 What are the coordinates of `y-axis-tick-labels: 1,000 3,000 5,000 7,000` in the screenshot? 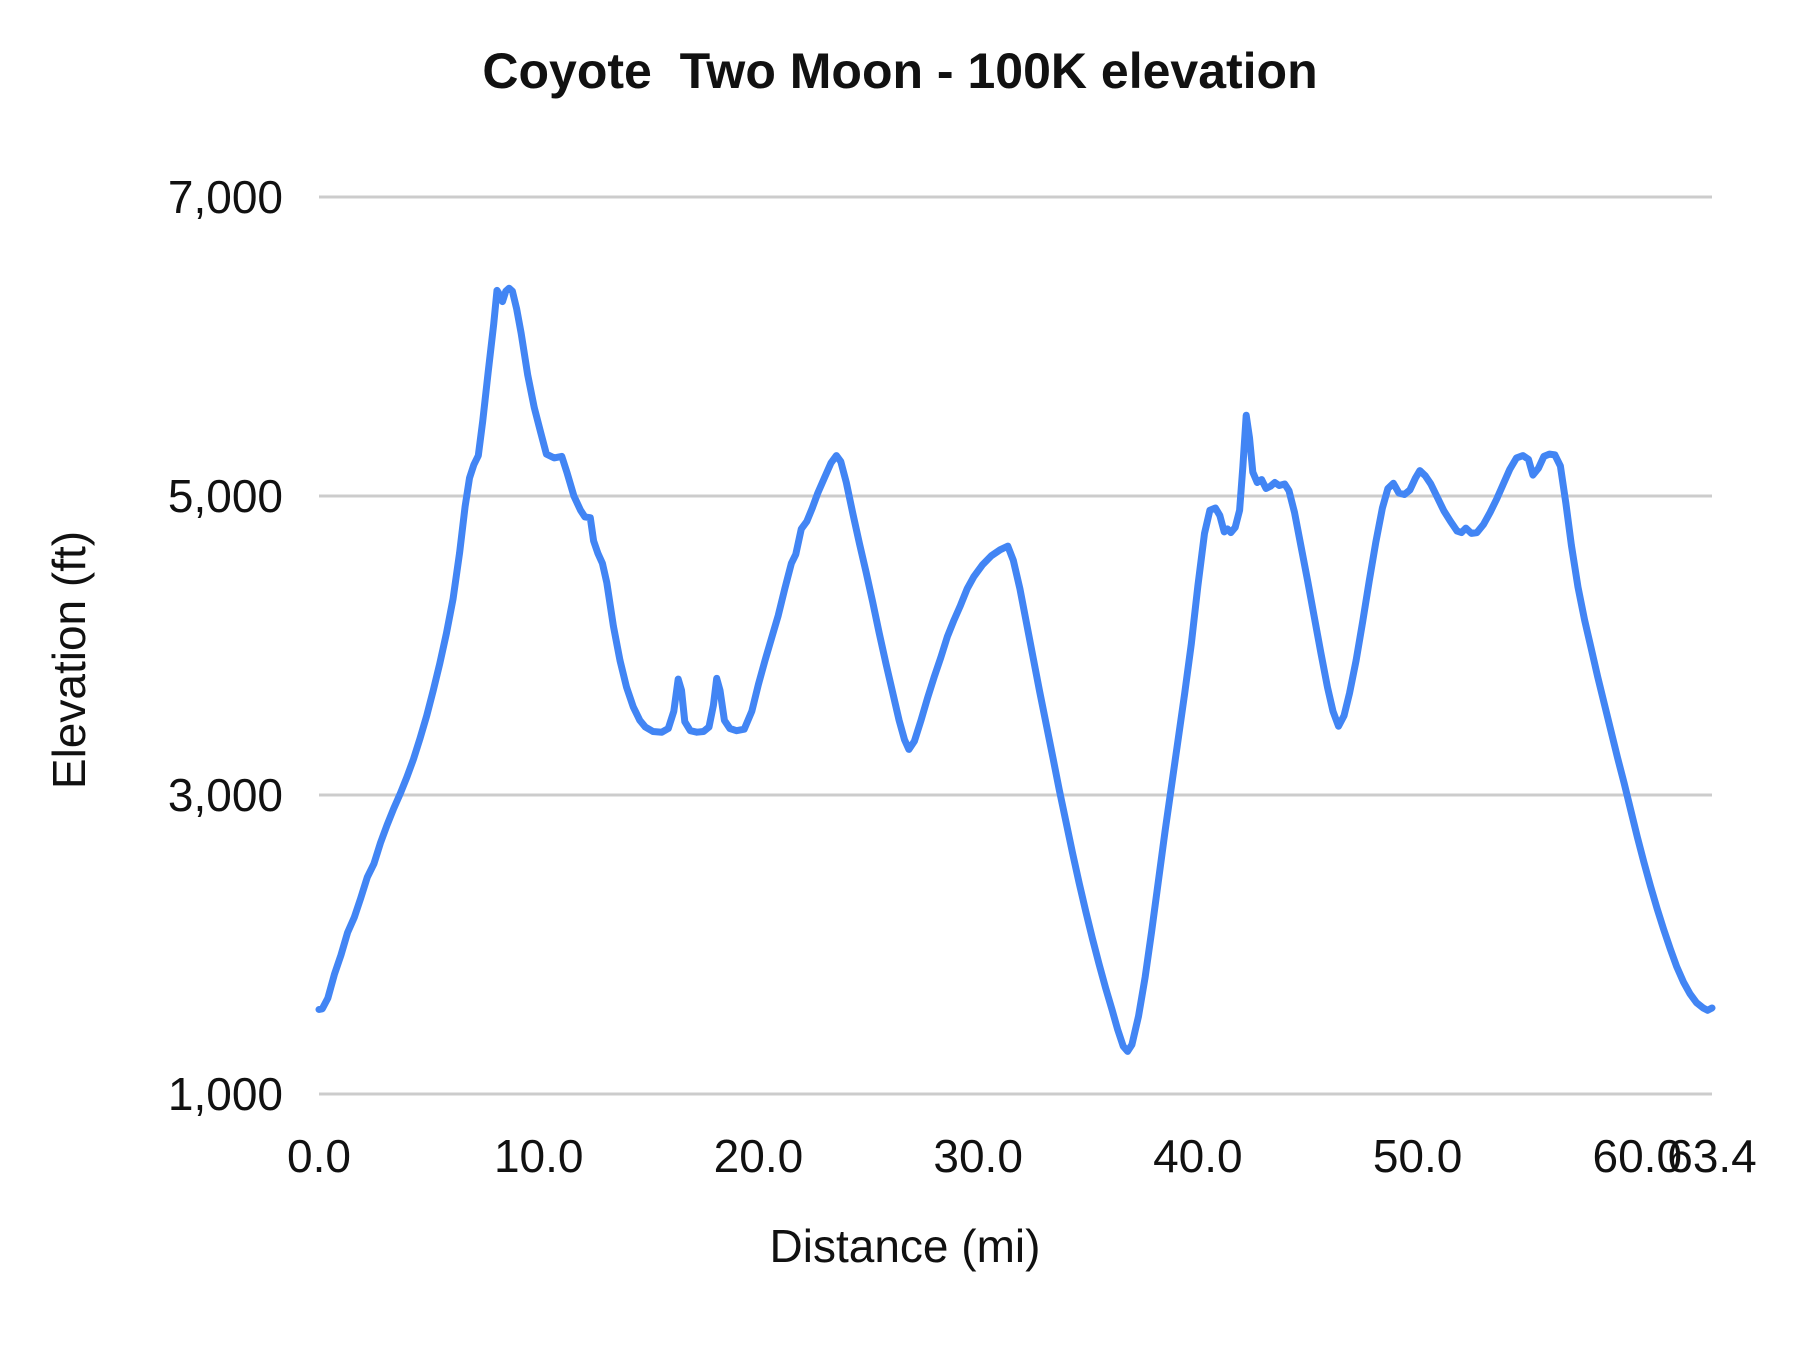 It's located at (225, 645).